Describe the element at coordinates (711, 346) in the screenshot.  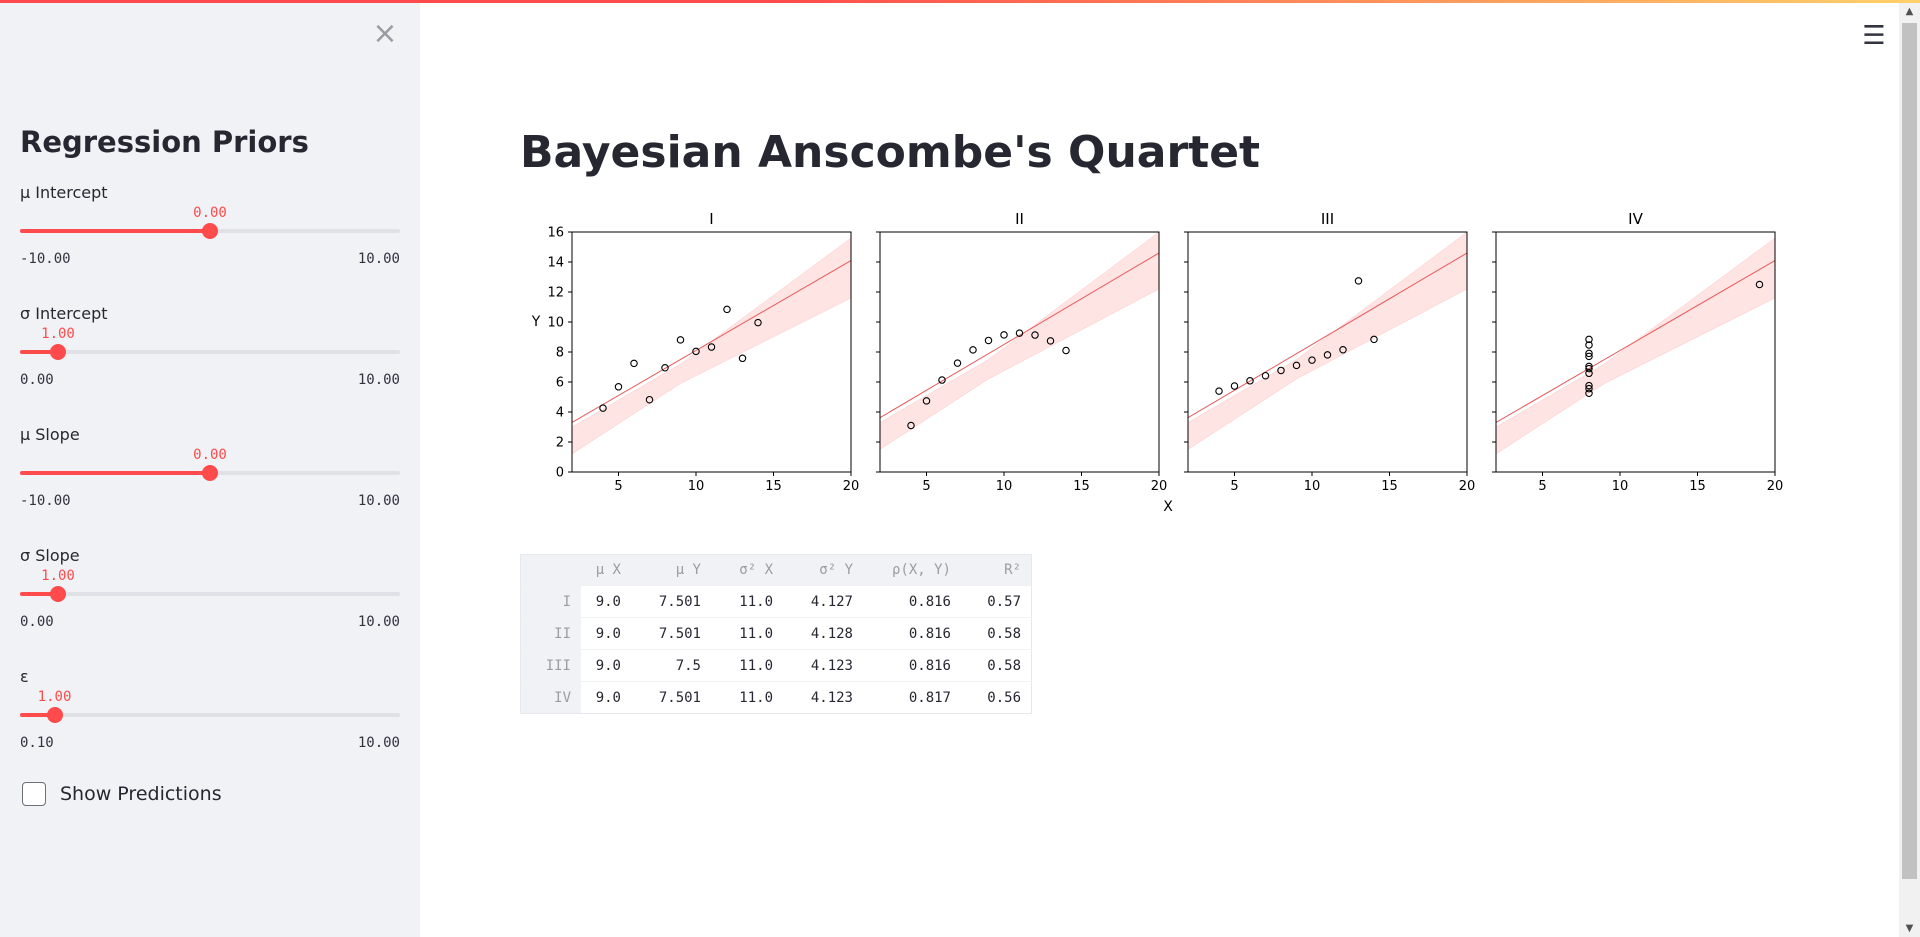
I see `credible-band` at that location.